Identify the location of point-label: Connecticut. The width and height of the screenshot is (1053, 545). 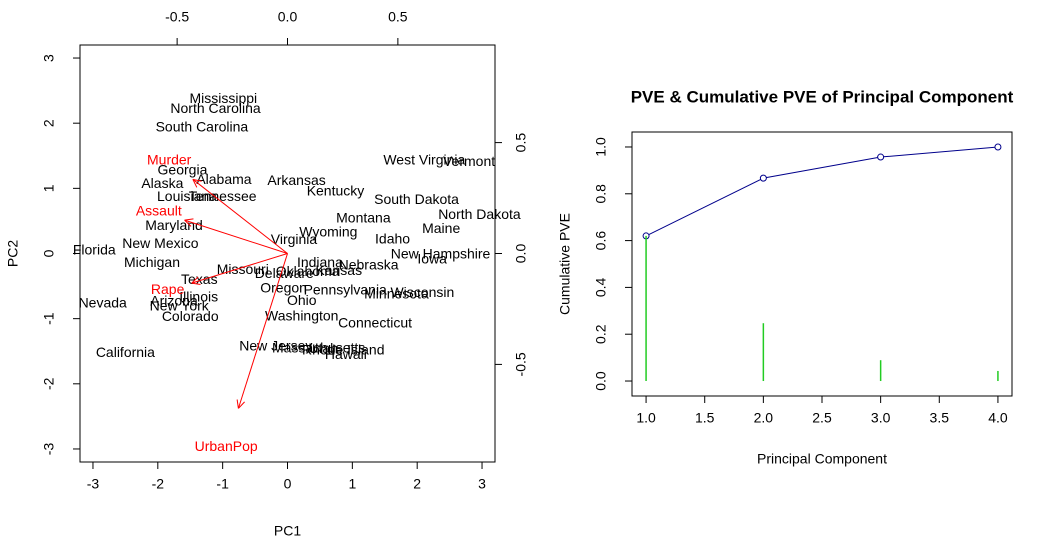
(375, 323).